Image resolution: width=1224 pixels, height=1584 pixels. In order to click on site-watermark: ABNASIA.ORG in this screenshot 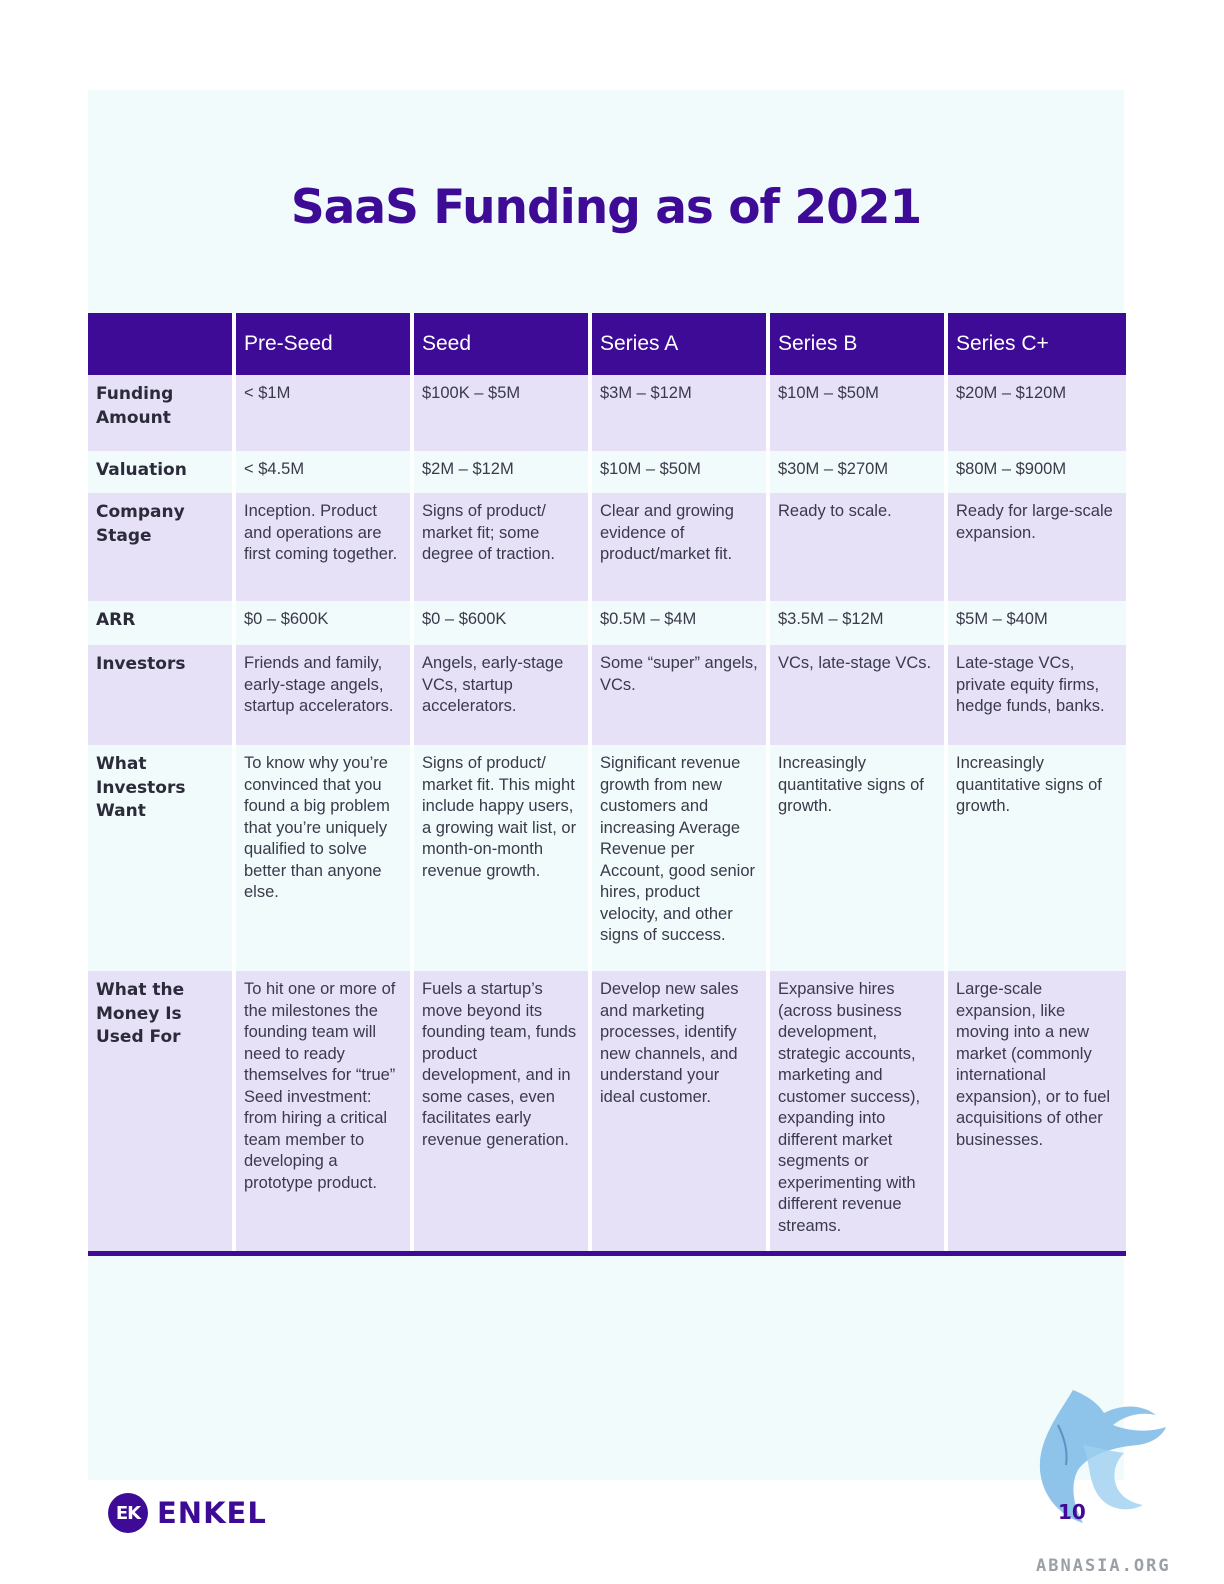, I will do `click(1103, 1566)`.